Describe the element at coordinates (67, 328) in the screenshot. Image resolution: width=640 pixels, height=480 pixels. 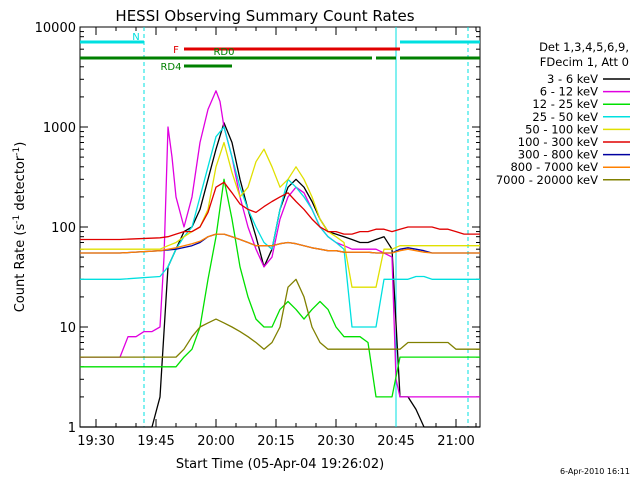
I see `y-tick-label: 10` at that location.